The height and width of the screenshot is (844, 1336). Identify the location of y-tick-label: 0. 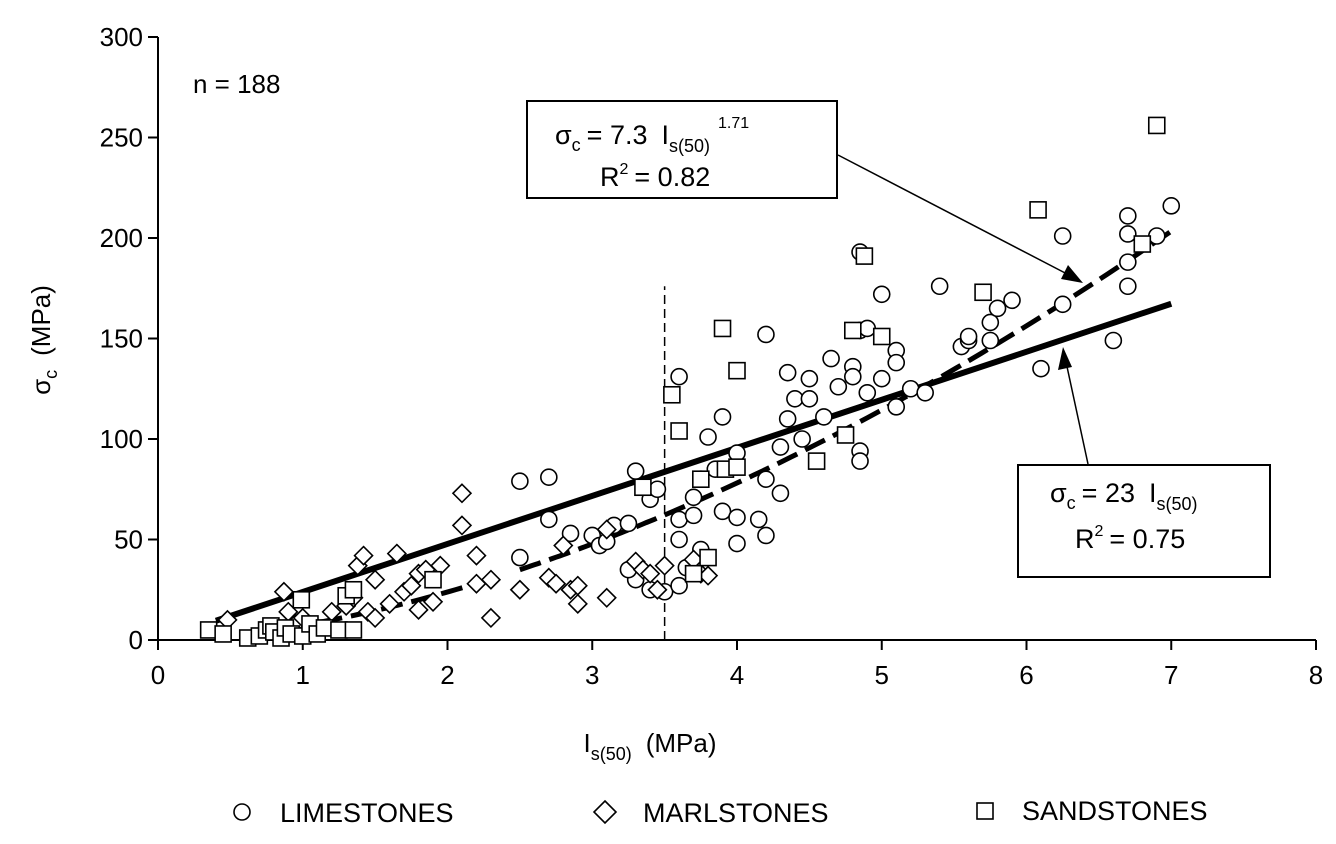
(136, 640).